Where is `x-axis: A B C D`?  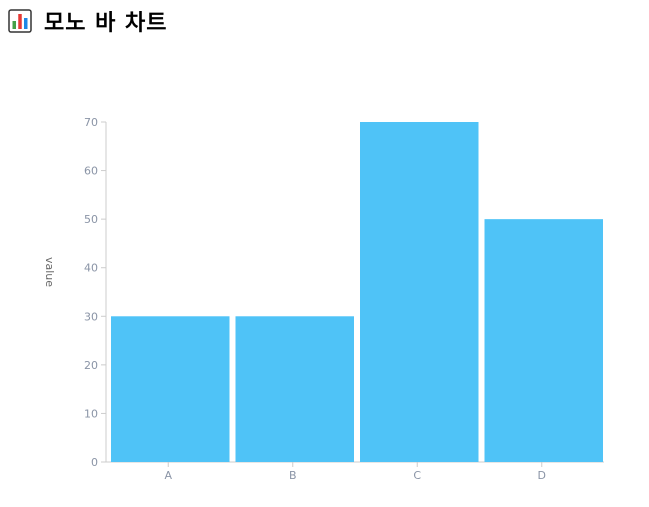
x-axis: A B C D is located at coordinates (355, 471).